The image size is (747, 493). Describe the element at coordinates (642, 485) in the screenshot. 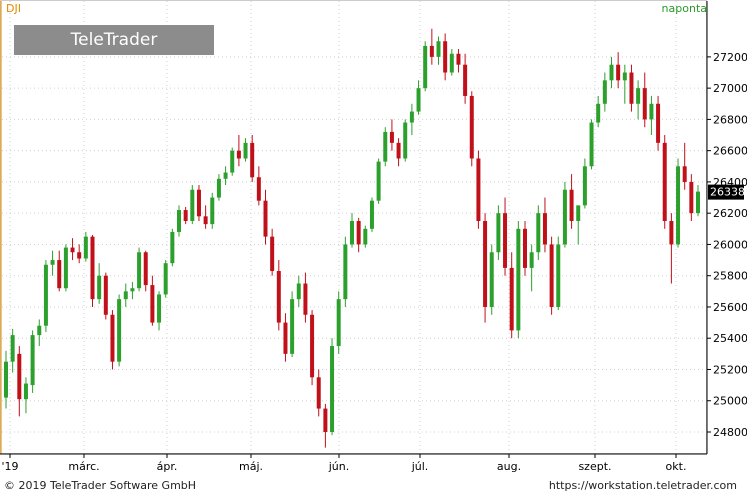

I see `website-link: https://workstation.teletrader.com` at that location.